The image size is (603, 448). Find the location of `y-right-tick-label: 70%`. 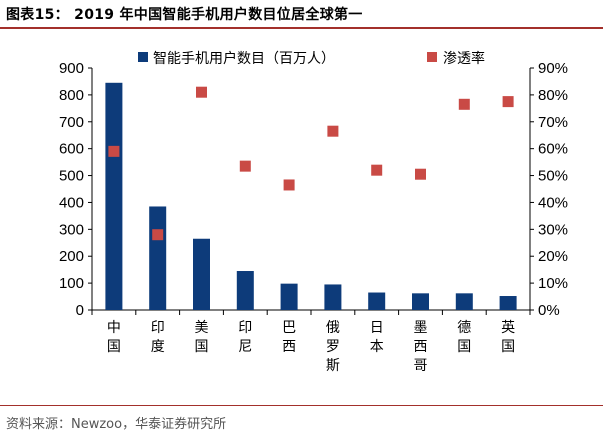

y-right-tick-label: 70% is located at coordinates (553, 122).